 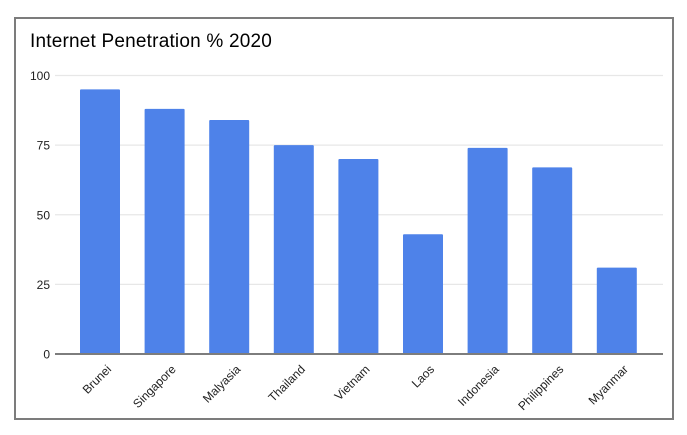 What do you see at coordinates (552, 260) in the screenshot?
I see `bar-philippines` at bounding box center [552, 260].